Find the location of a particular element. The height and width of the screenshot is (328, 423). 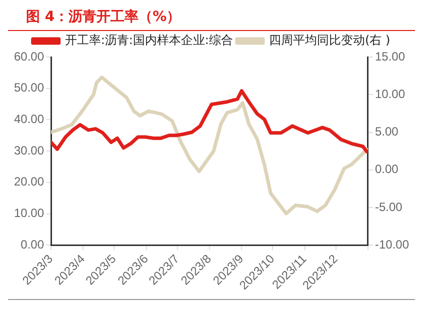

y2-tick-label: 10.00 is located at coordinates (390, 93).